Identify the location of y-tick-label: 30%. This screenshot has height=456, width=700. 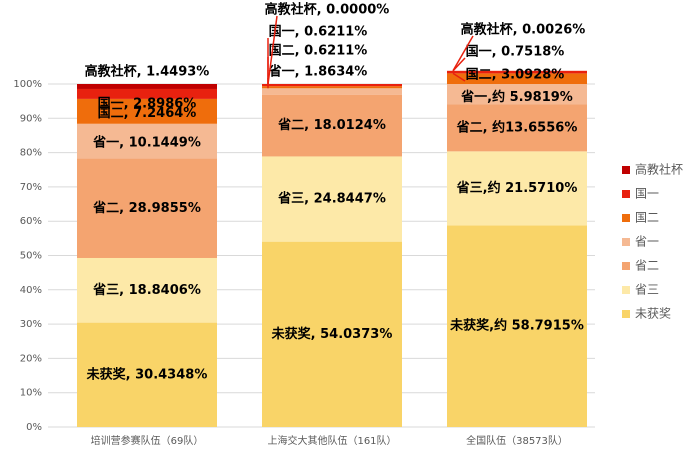
(31, 324).